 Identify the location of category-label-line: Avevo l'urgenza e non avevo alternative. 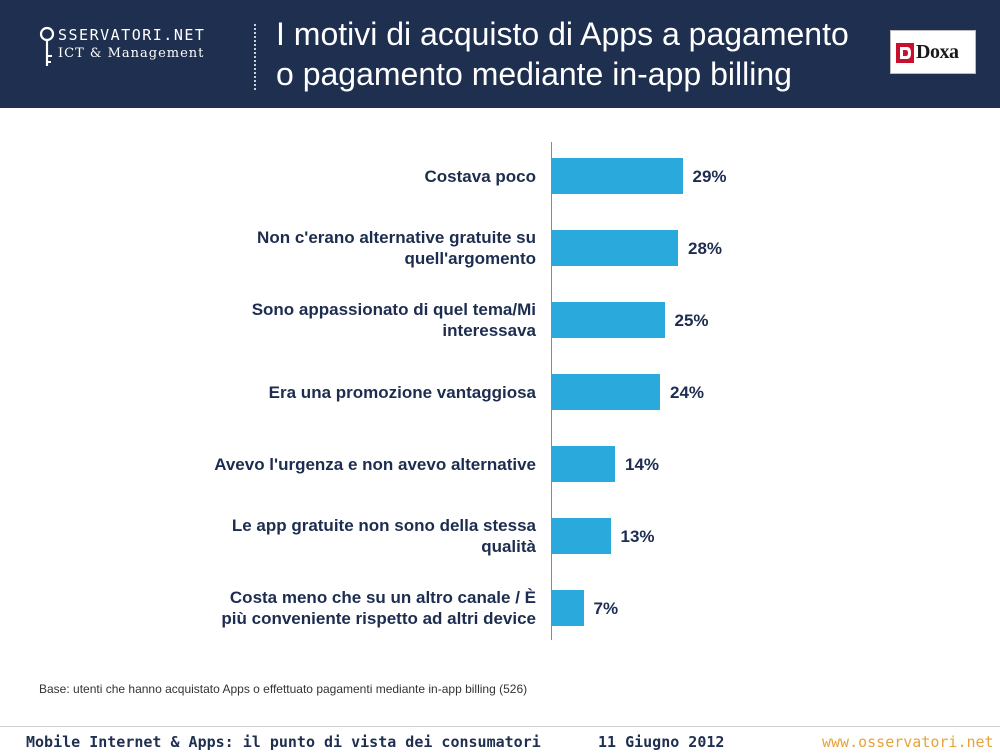
(375, 464).